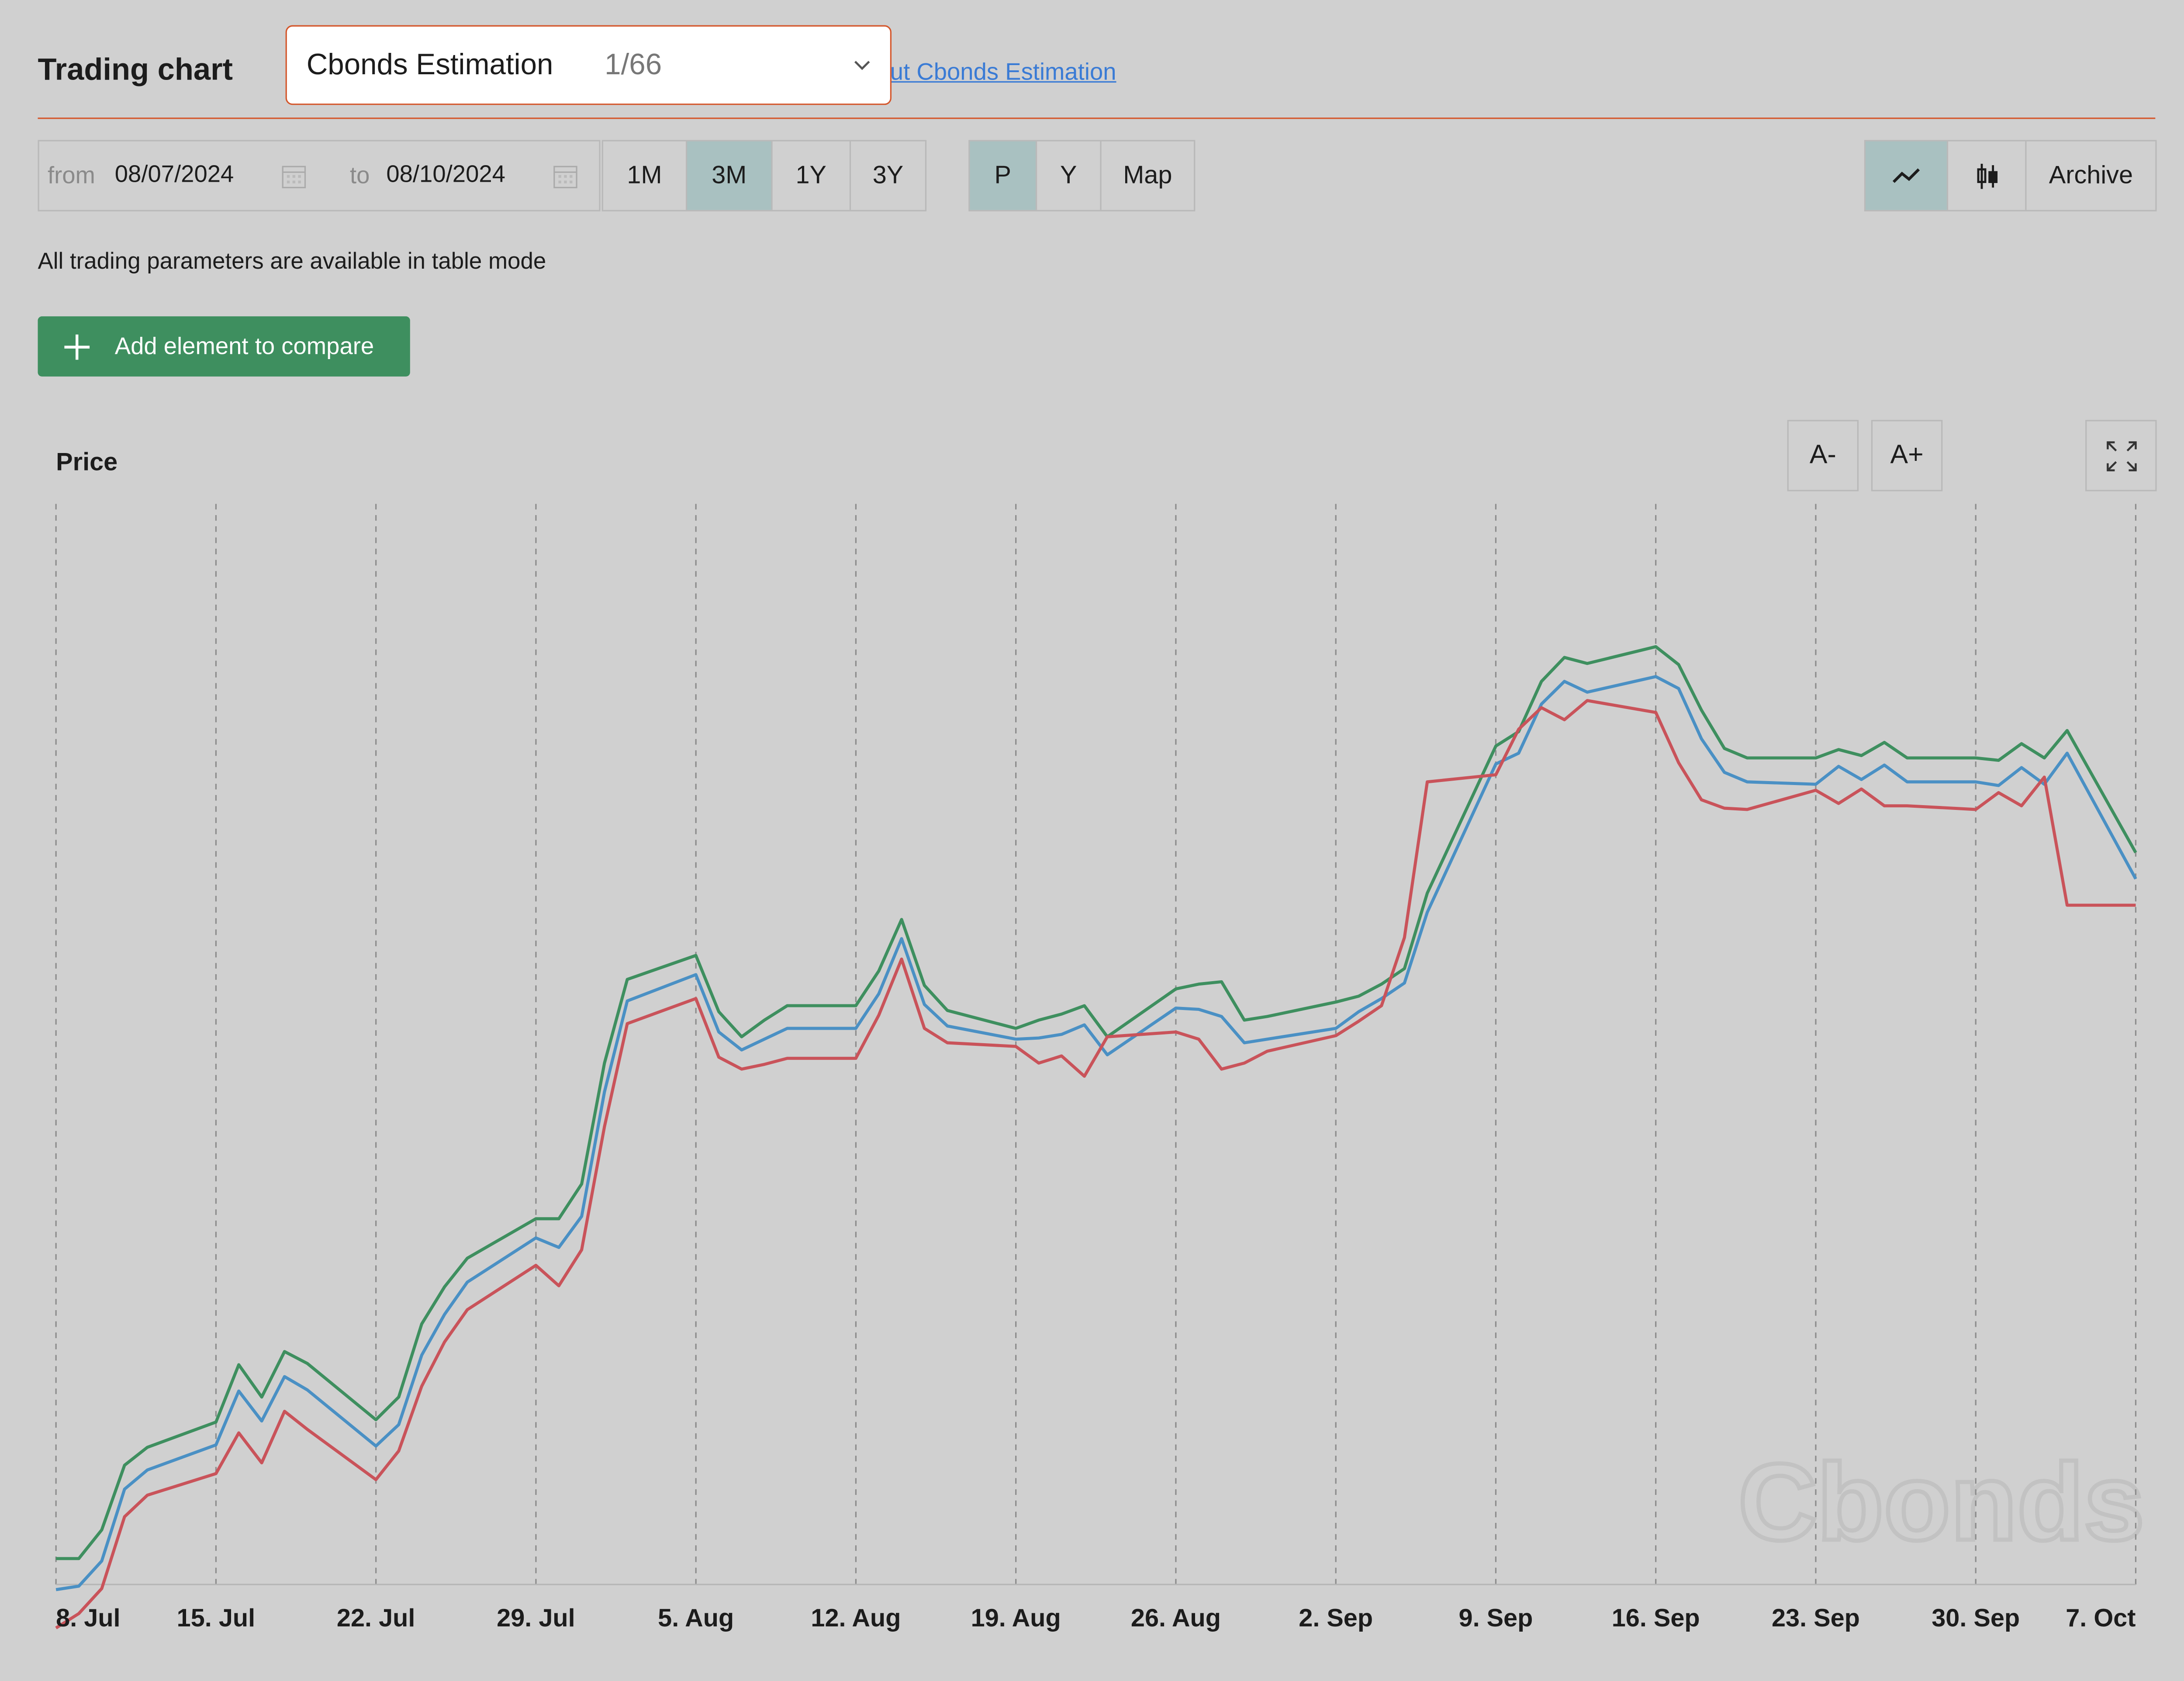 The height and width of the screenshot is (1681, 2184). I want to click on fullscreen-button, so click(2121, 455).